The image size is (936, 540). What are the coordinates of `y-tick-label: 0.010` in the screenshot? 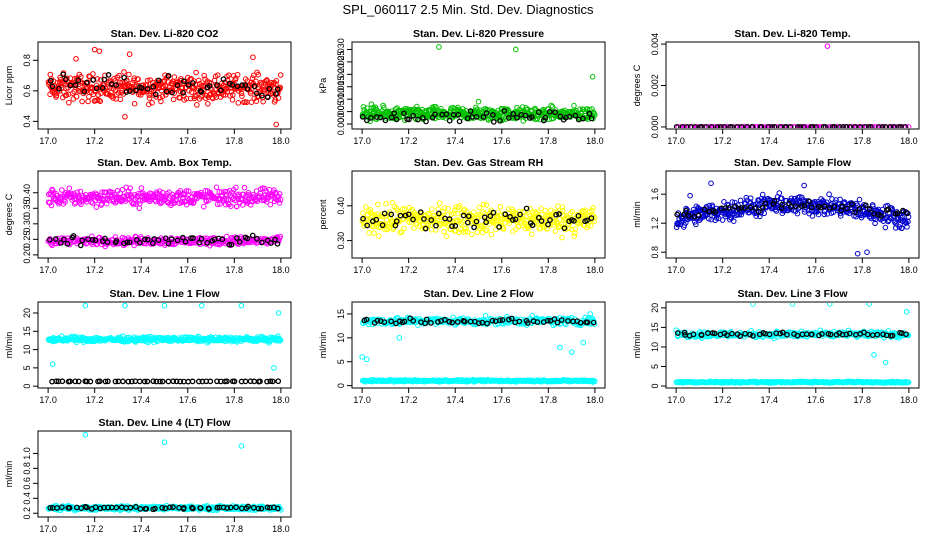 It's located at (341, 99).